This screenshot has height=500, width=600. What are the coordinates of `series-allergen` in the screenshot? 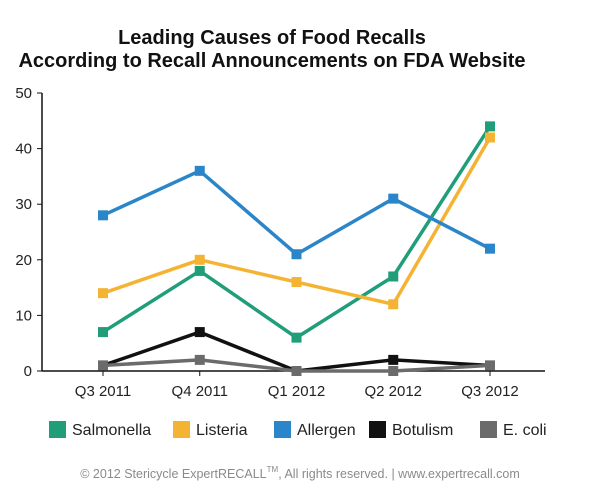 It's located at (296, 212).